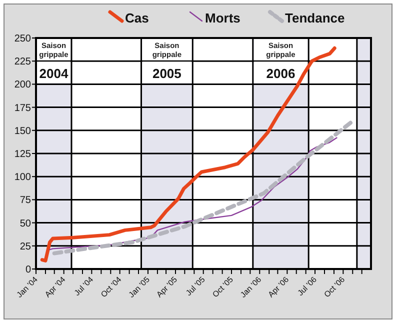 This screenshot has width=400, height=327. I want to click on y-tick-label: 25, so click(26, 246).